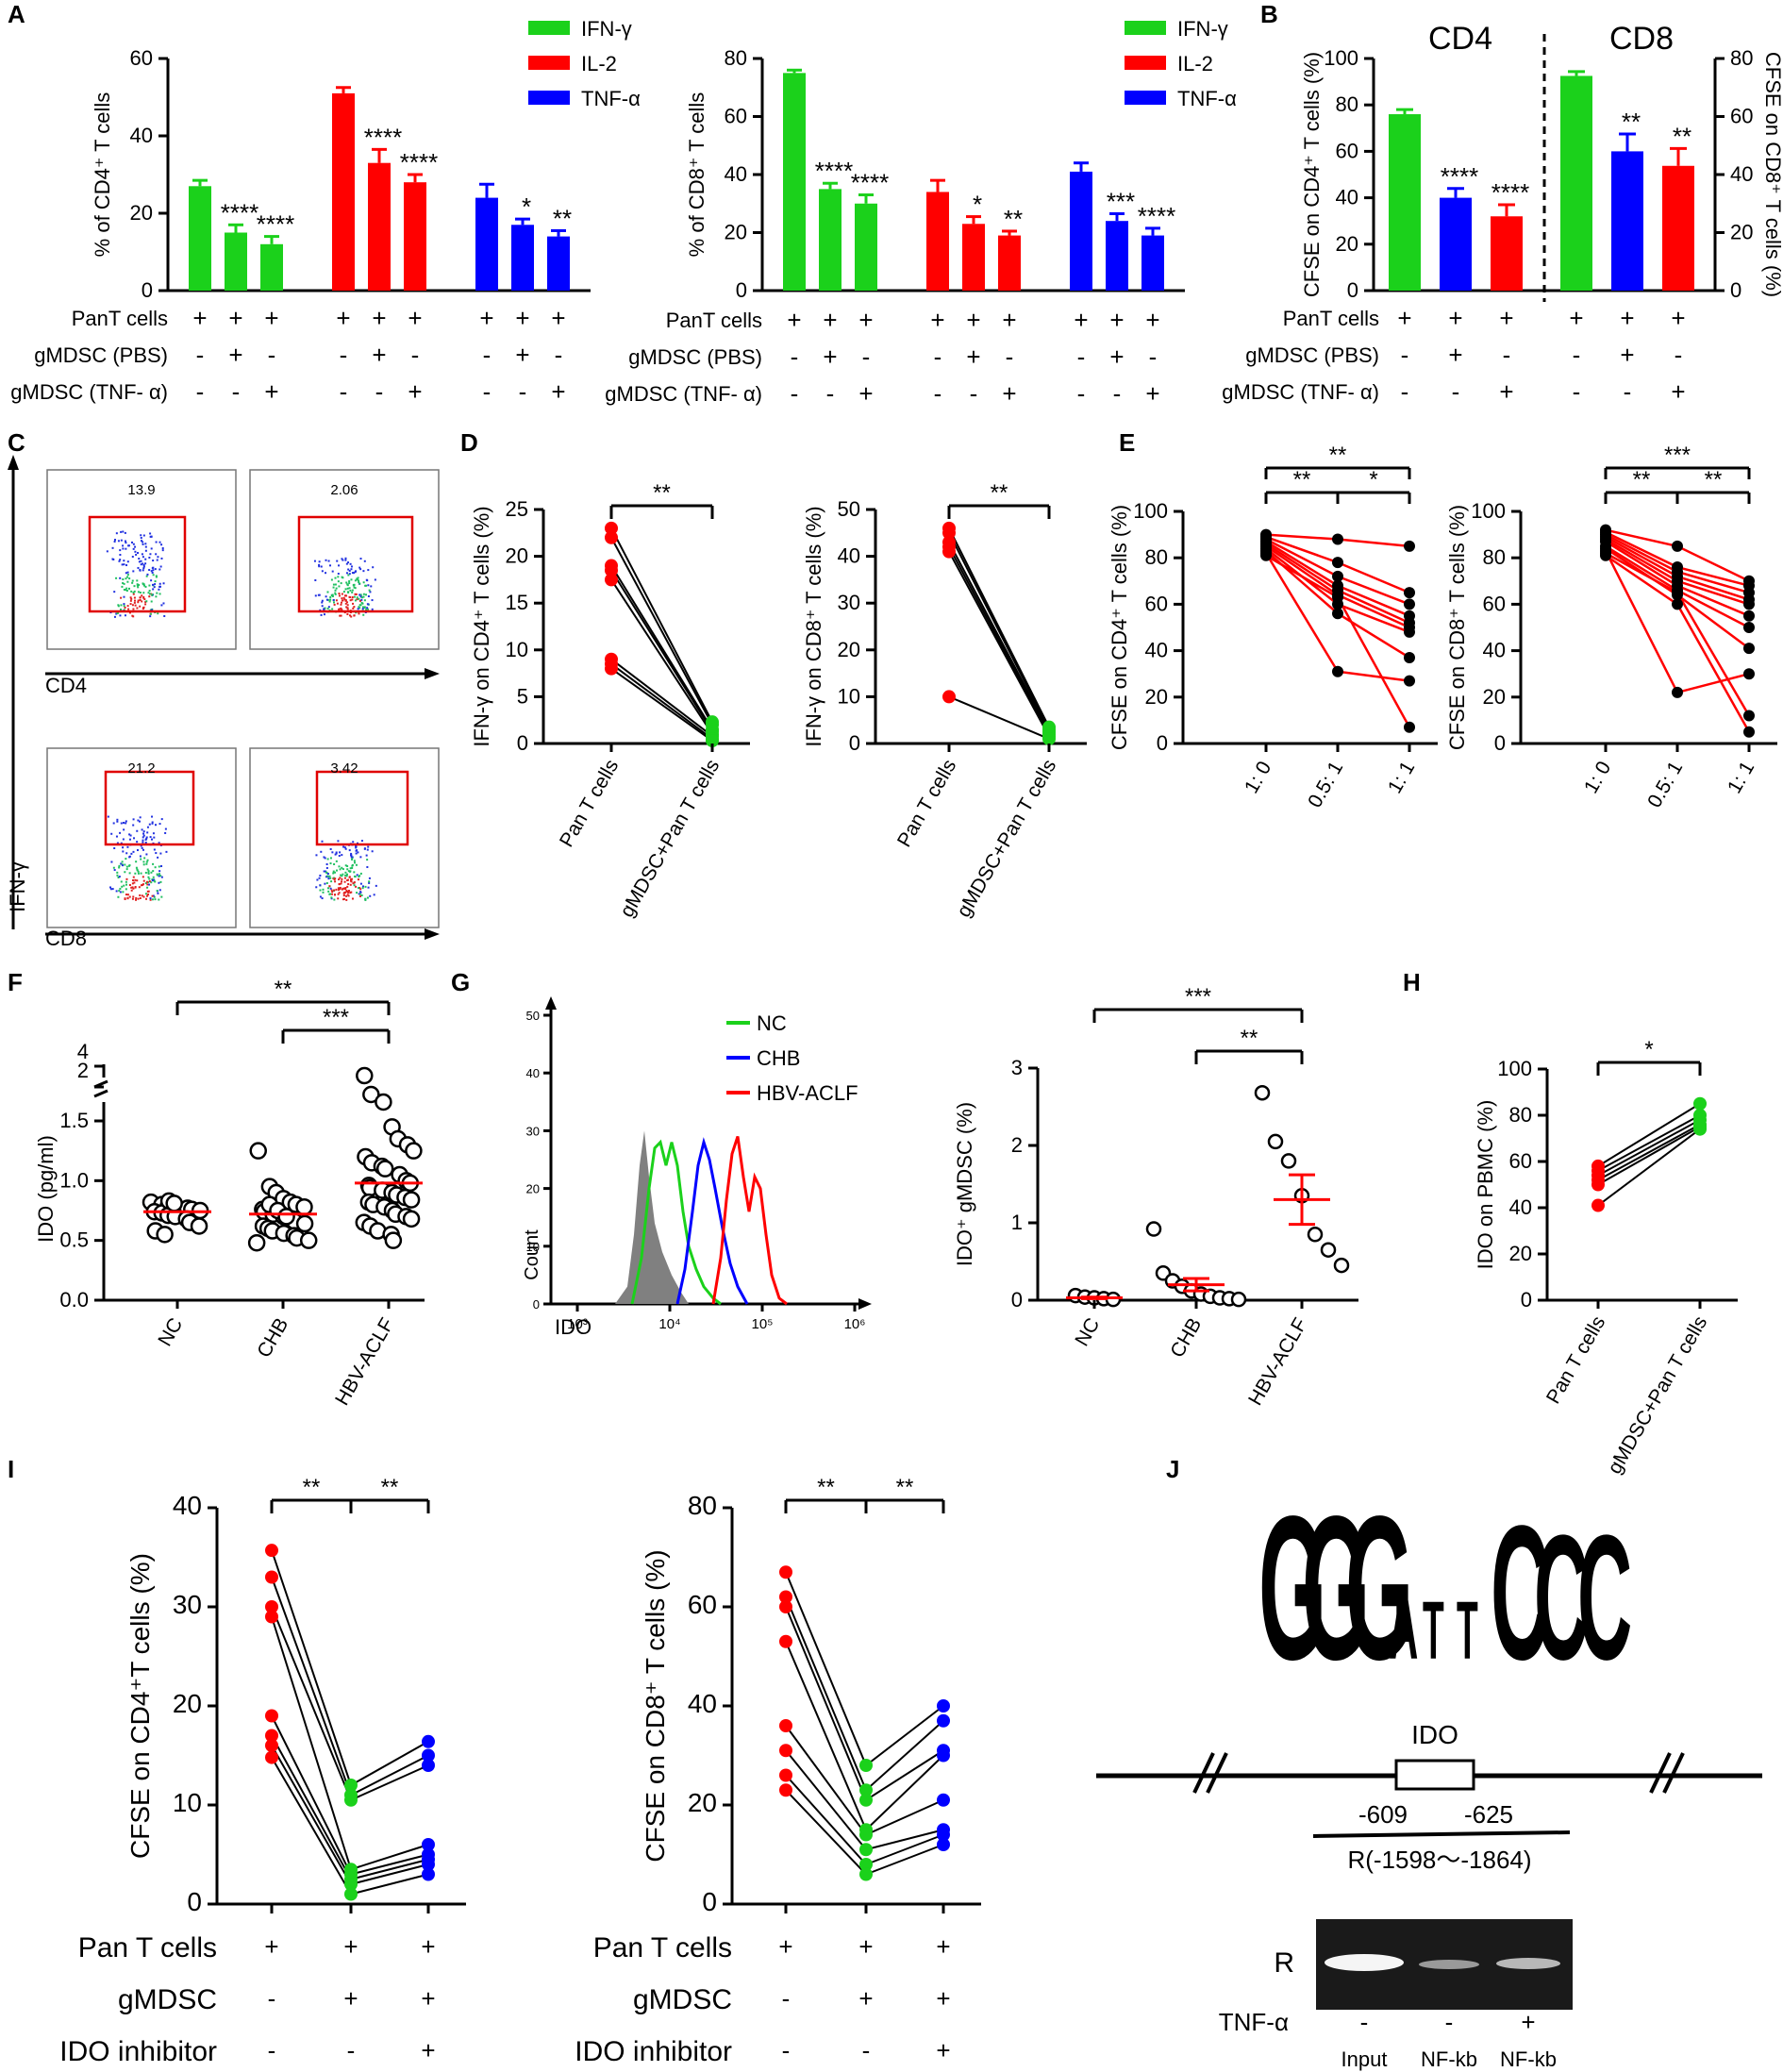 The image size is (1783, 2072). I want to click on G-scatter-y-tick-label: 0, so click(1017, 1300).